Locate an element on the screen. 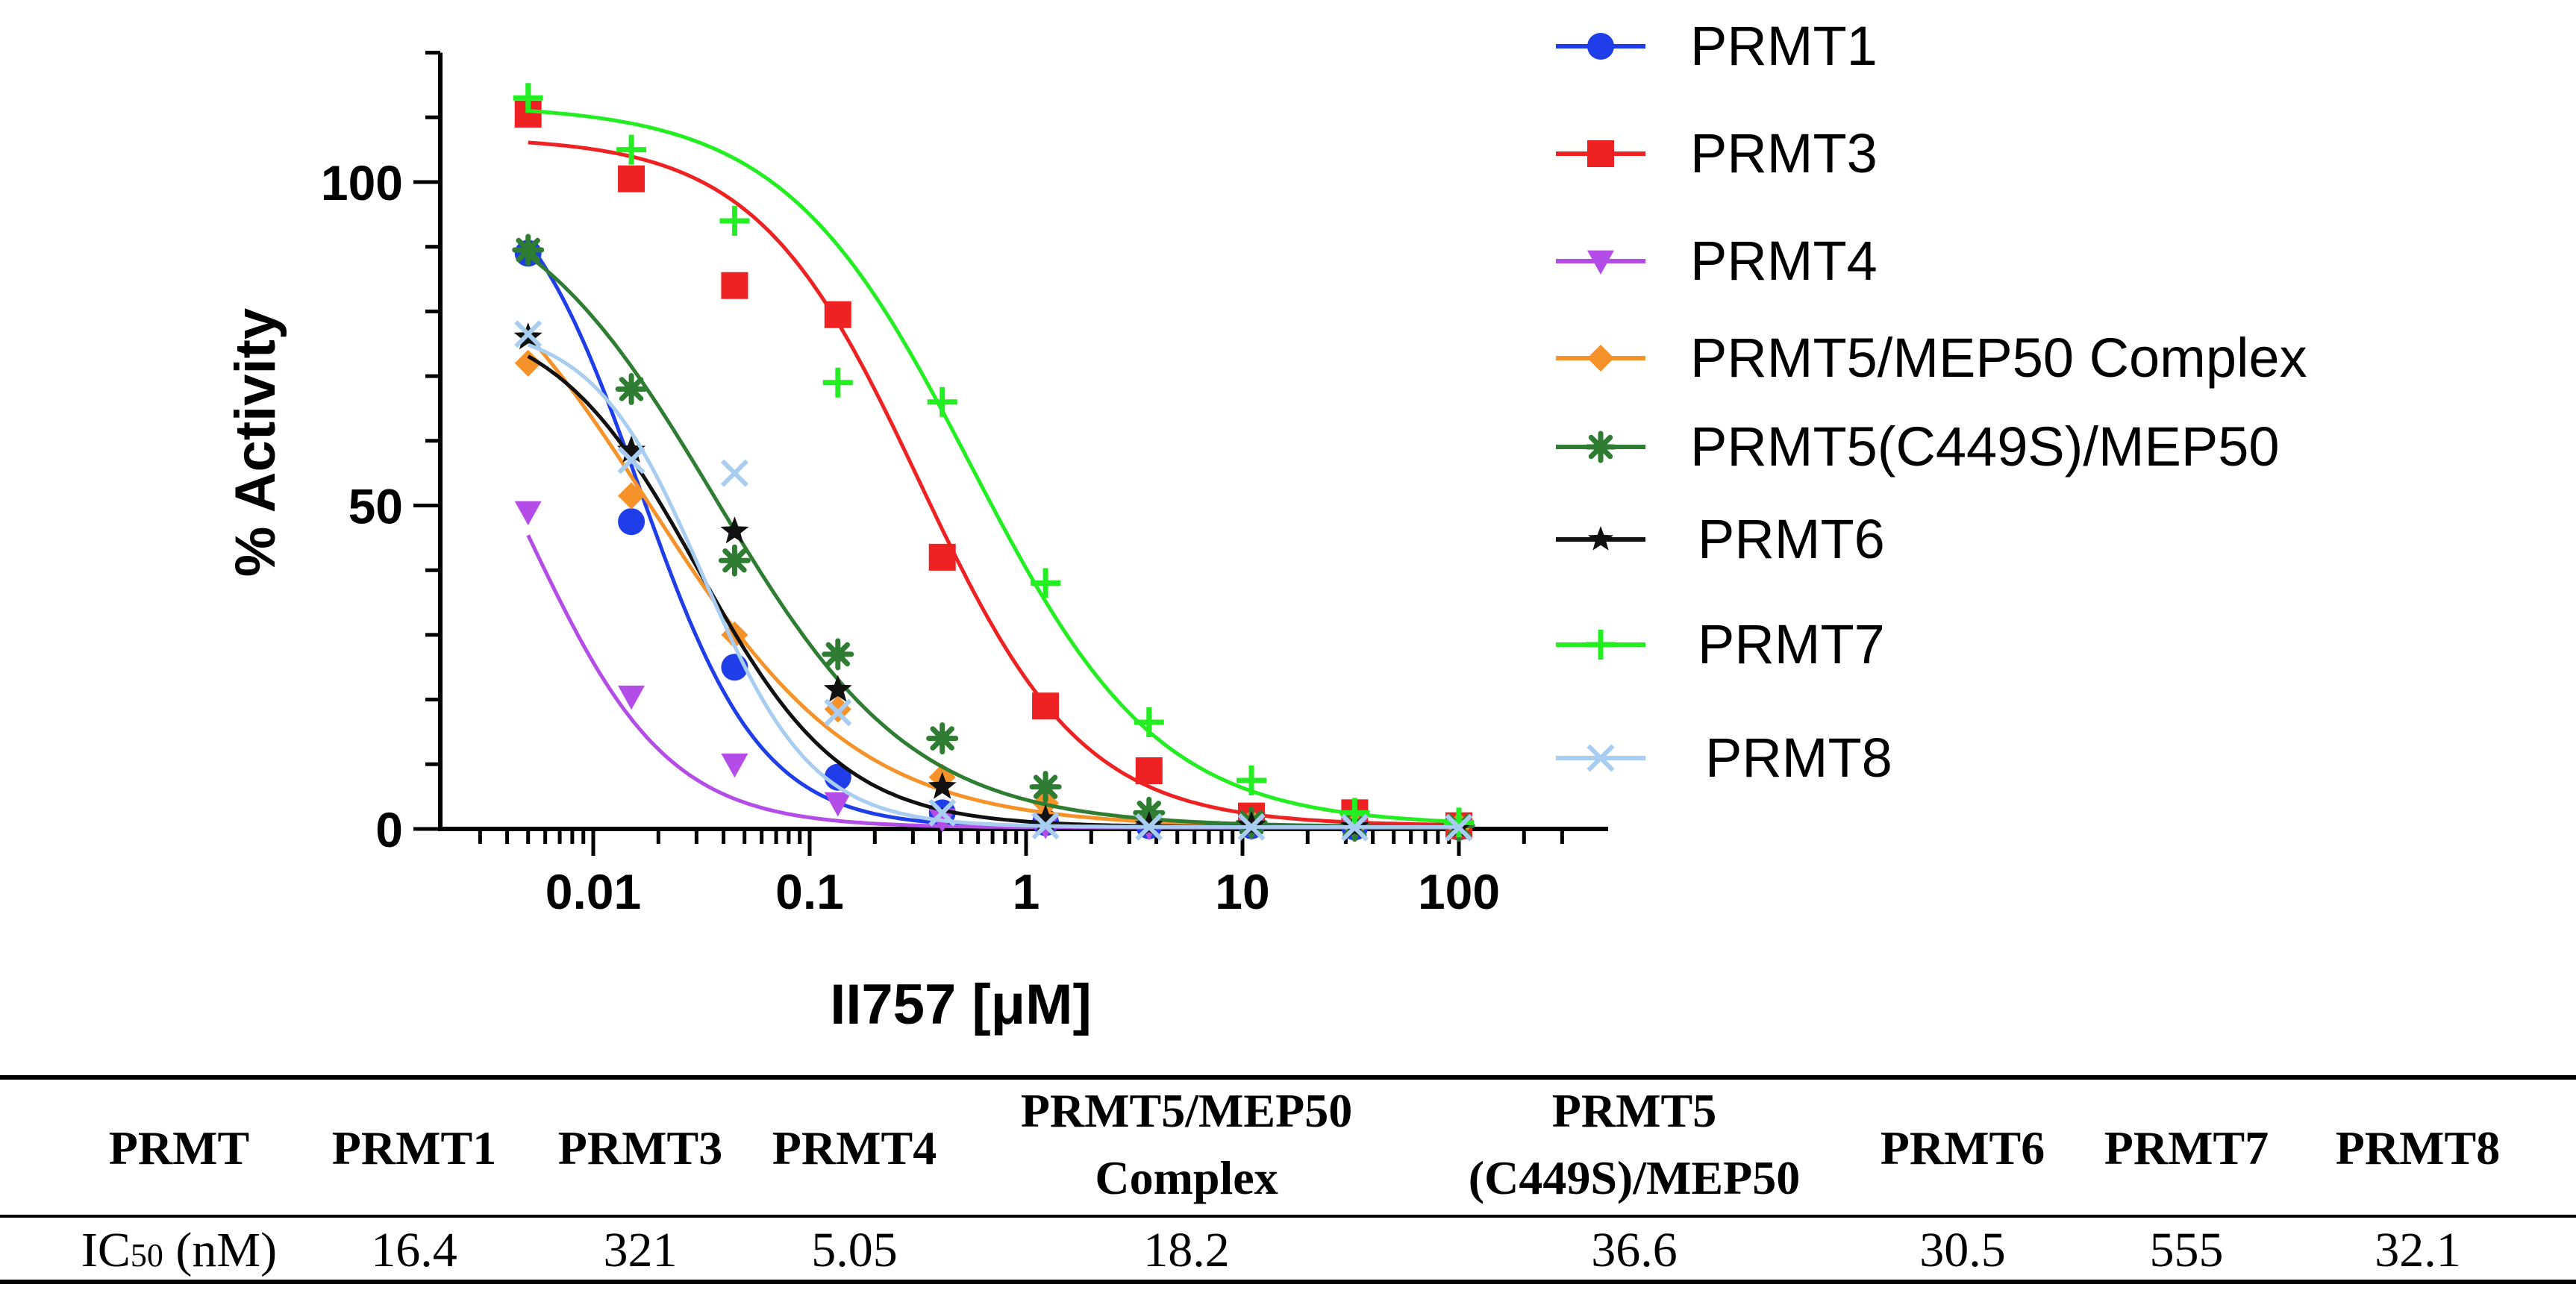 The image size is (2576, 1299). legend-item: PRMT5(C449S)/MEP50 is located at coordinates (1918, 447).